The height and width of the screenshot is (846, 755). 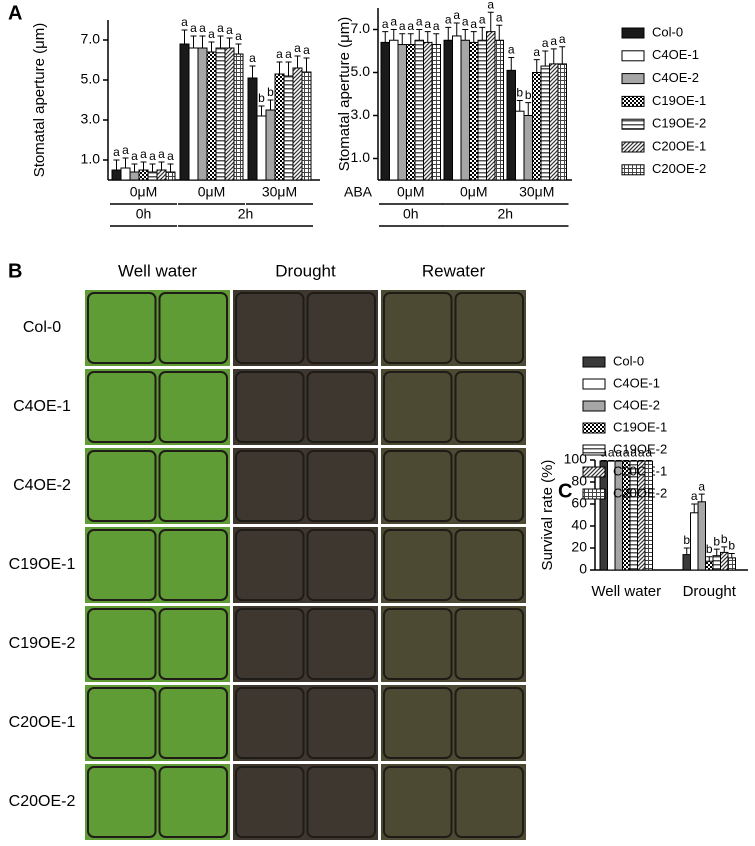 What do you see at coordinates (474, 192) in the screenshot?
I see `x-tick-label: 0μM` at bounding box center [474, 192].